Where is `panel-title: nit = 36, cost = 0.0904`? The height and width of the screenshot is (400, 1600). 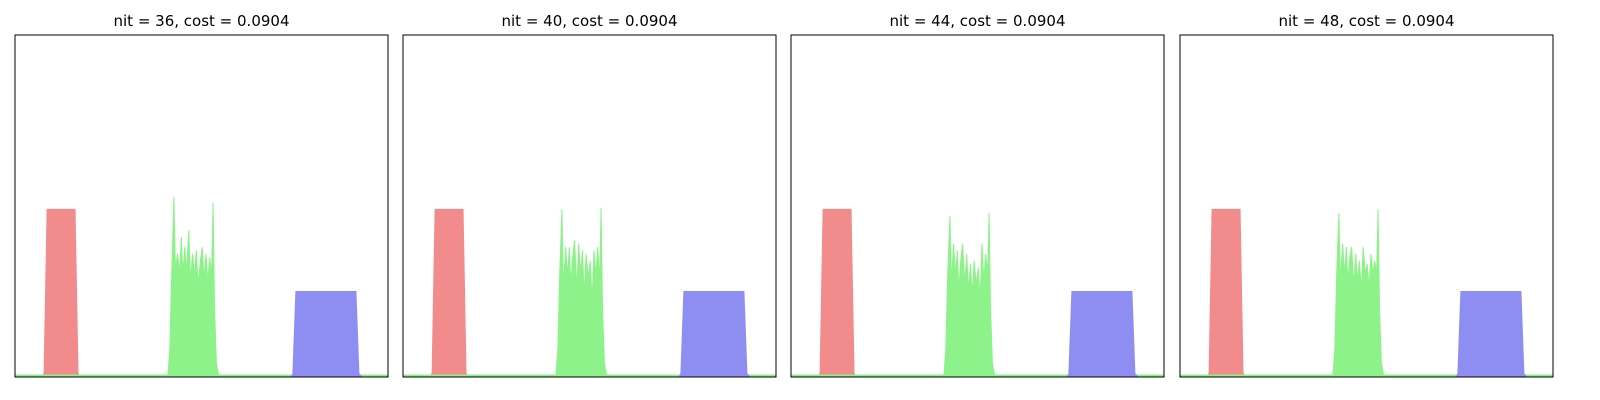 panel-title: nit = 36, cost = 0.0904 is located at coordinates (202, 21).